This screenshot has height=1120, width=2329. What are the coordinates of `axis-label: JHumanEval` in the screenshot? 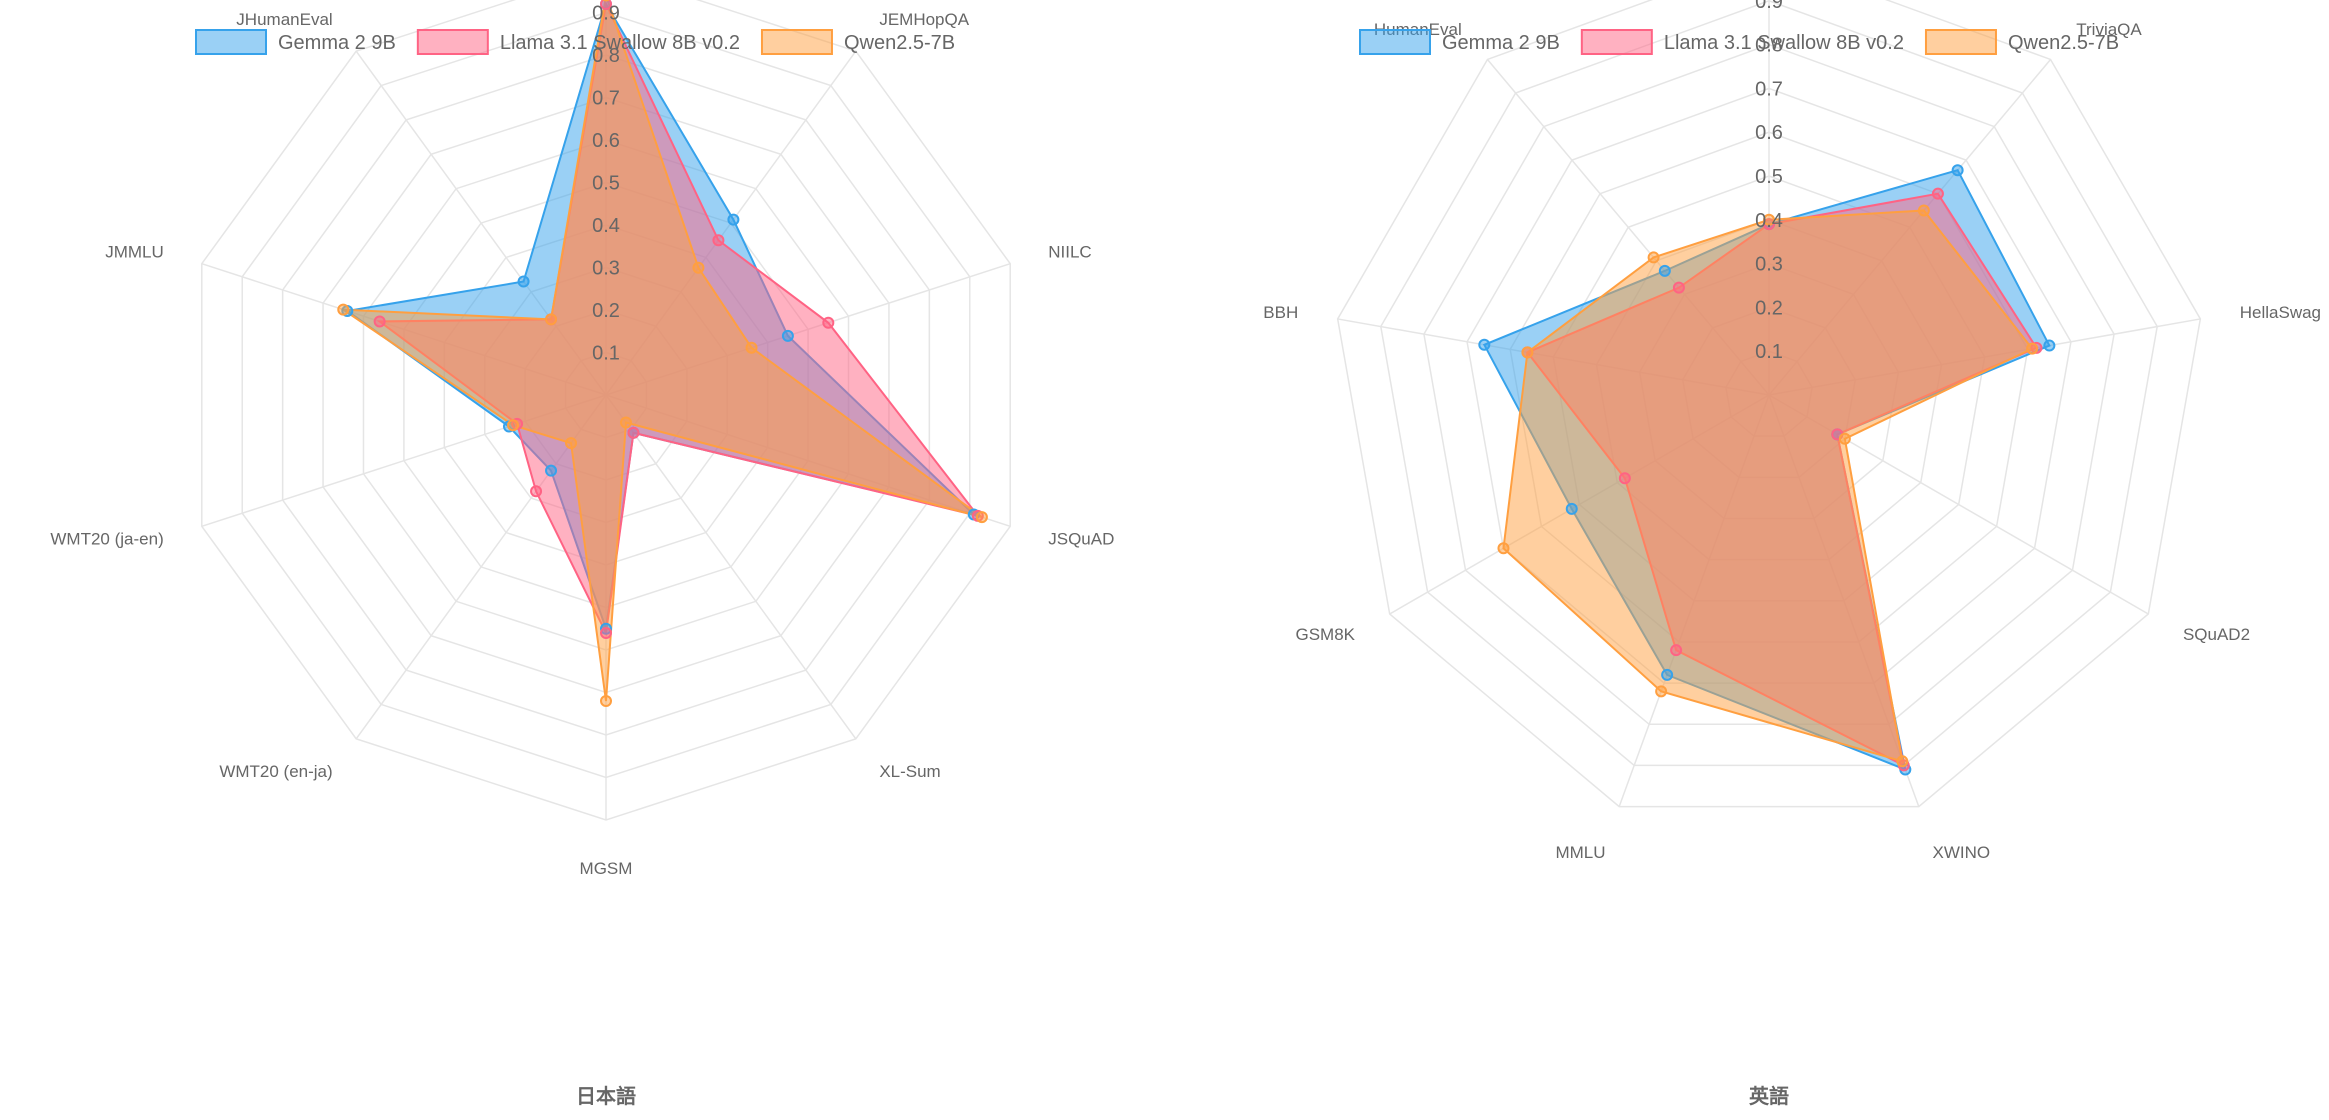 It's located at (284, 19).